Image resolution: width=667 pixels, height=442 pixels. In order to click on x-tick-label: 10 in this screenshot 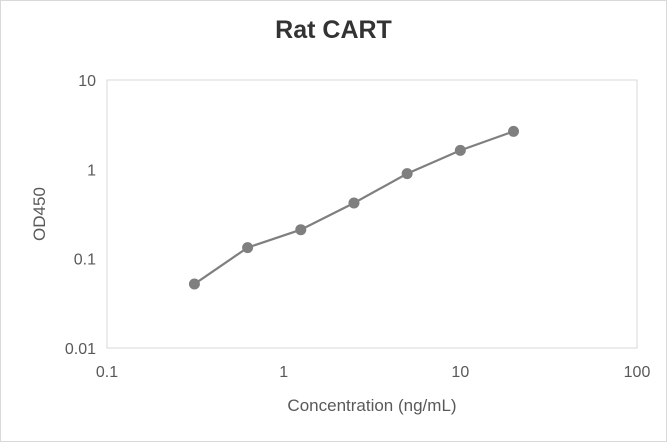, I will do `click(460, 372)`.